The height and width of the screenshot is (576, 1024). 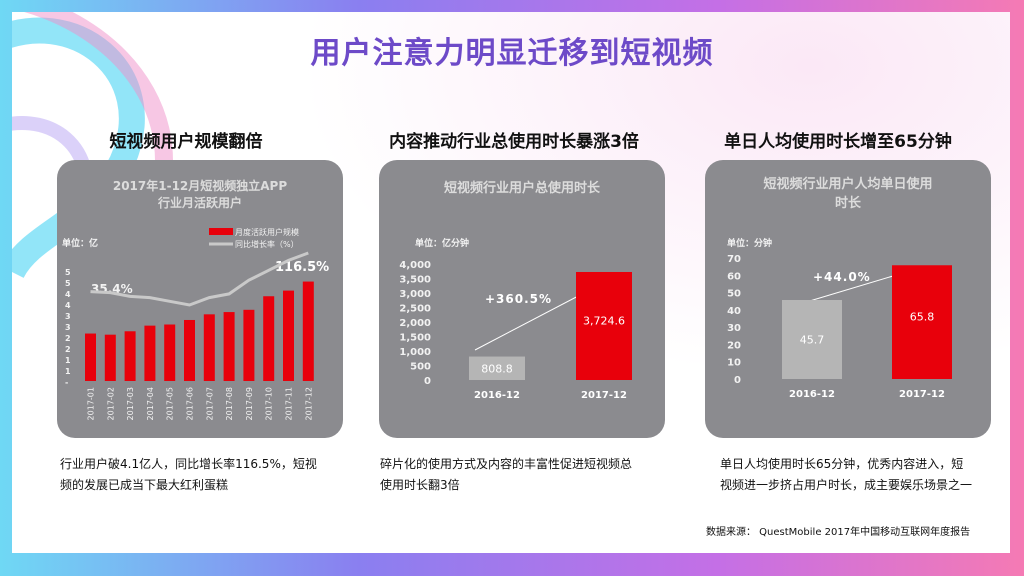 What do you see at coordinates (734, 294) in the screenshot?
I see `chart3-ytick-label: 50` at bounding box center [734, 294].